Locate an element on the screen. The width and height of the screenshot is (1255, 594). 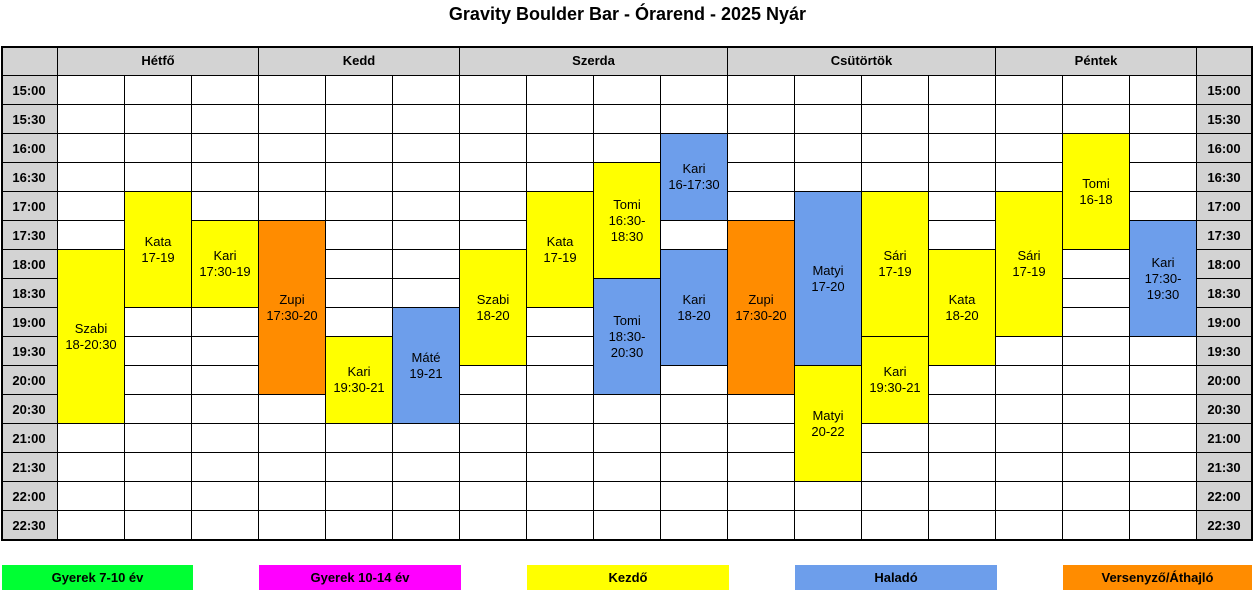
class-block: Kata 18-20 is located at coordinates (962, 308).